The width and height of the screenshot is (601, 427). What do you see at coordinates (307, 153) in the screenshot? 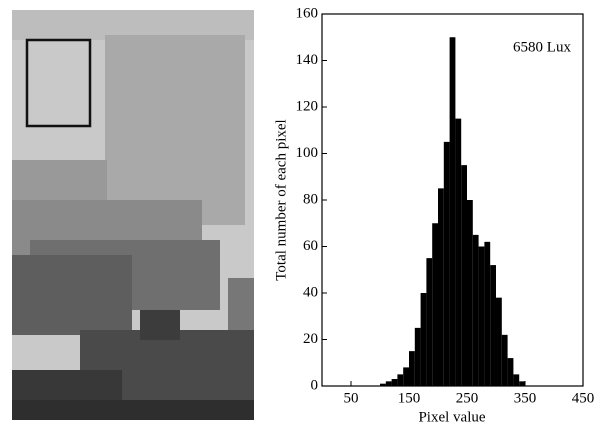
I see `y-tick-label: 100` at bounding box center [307, 153].